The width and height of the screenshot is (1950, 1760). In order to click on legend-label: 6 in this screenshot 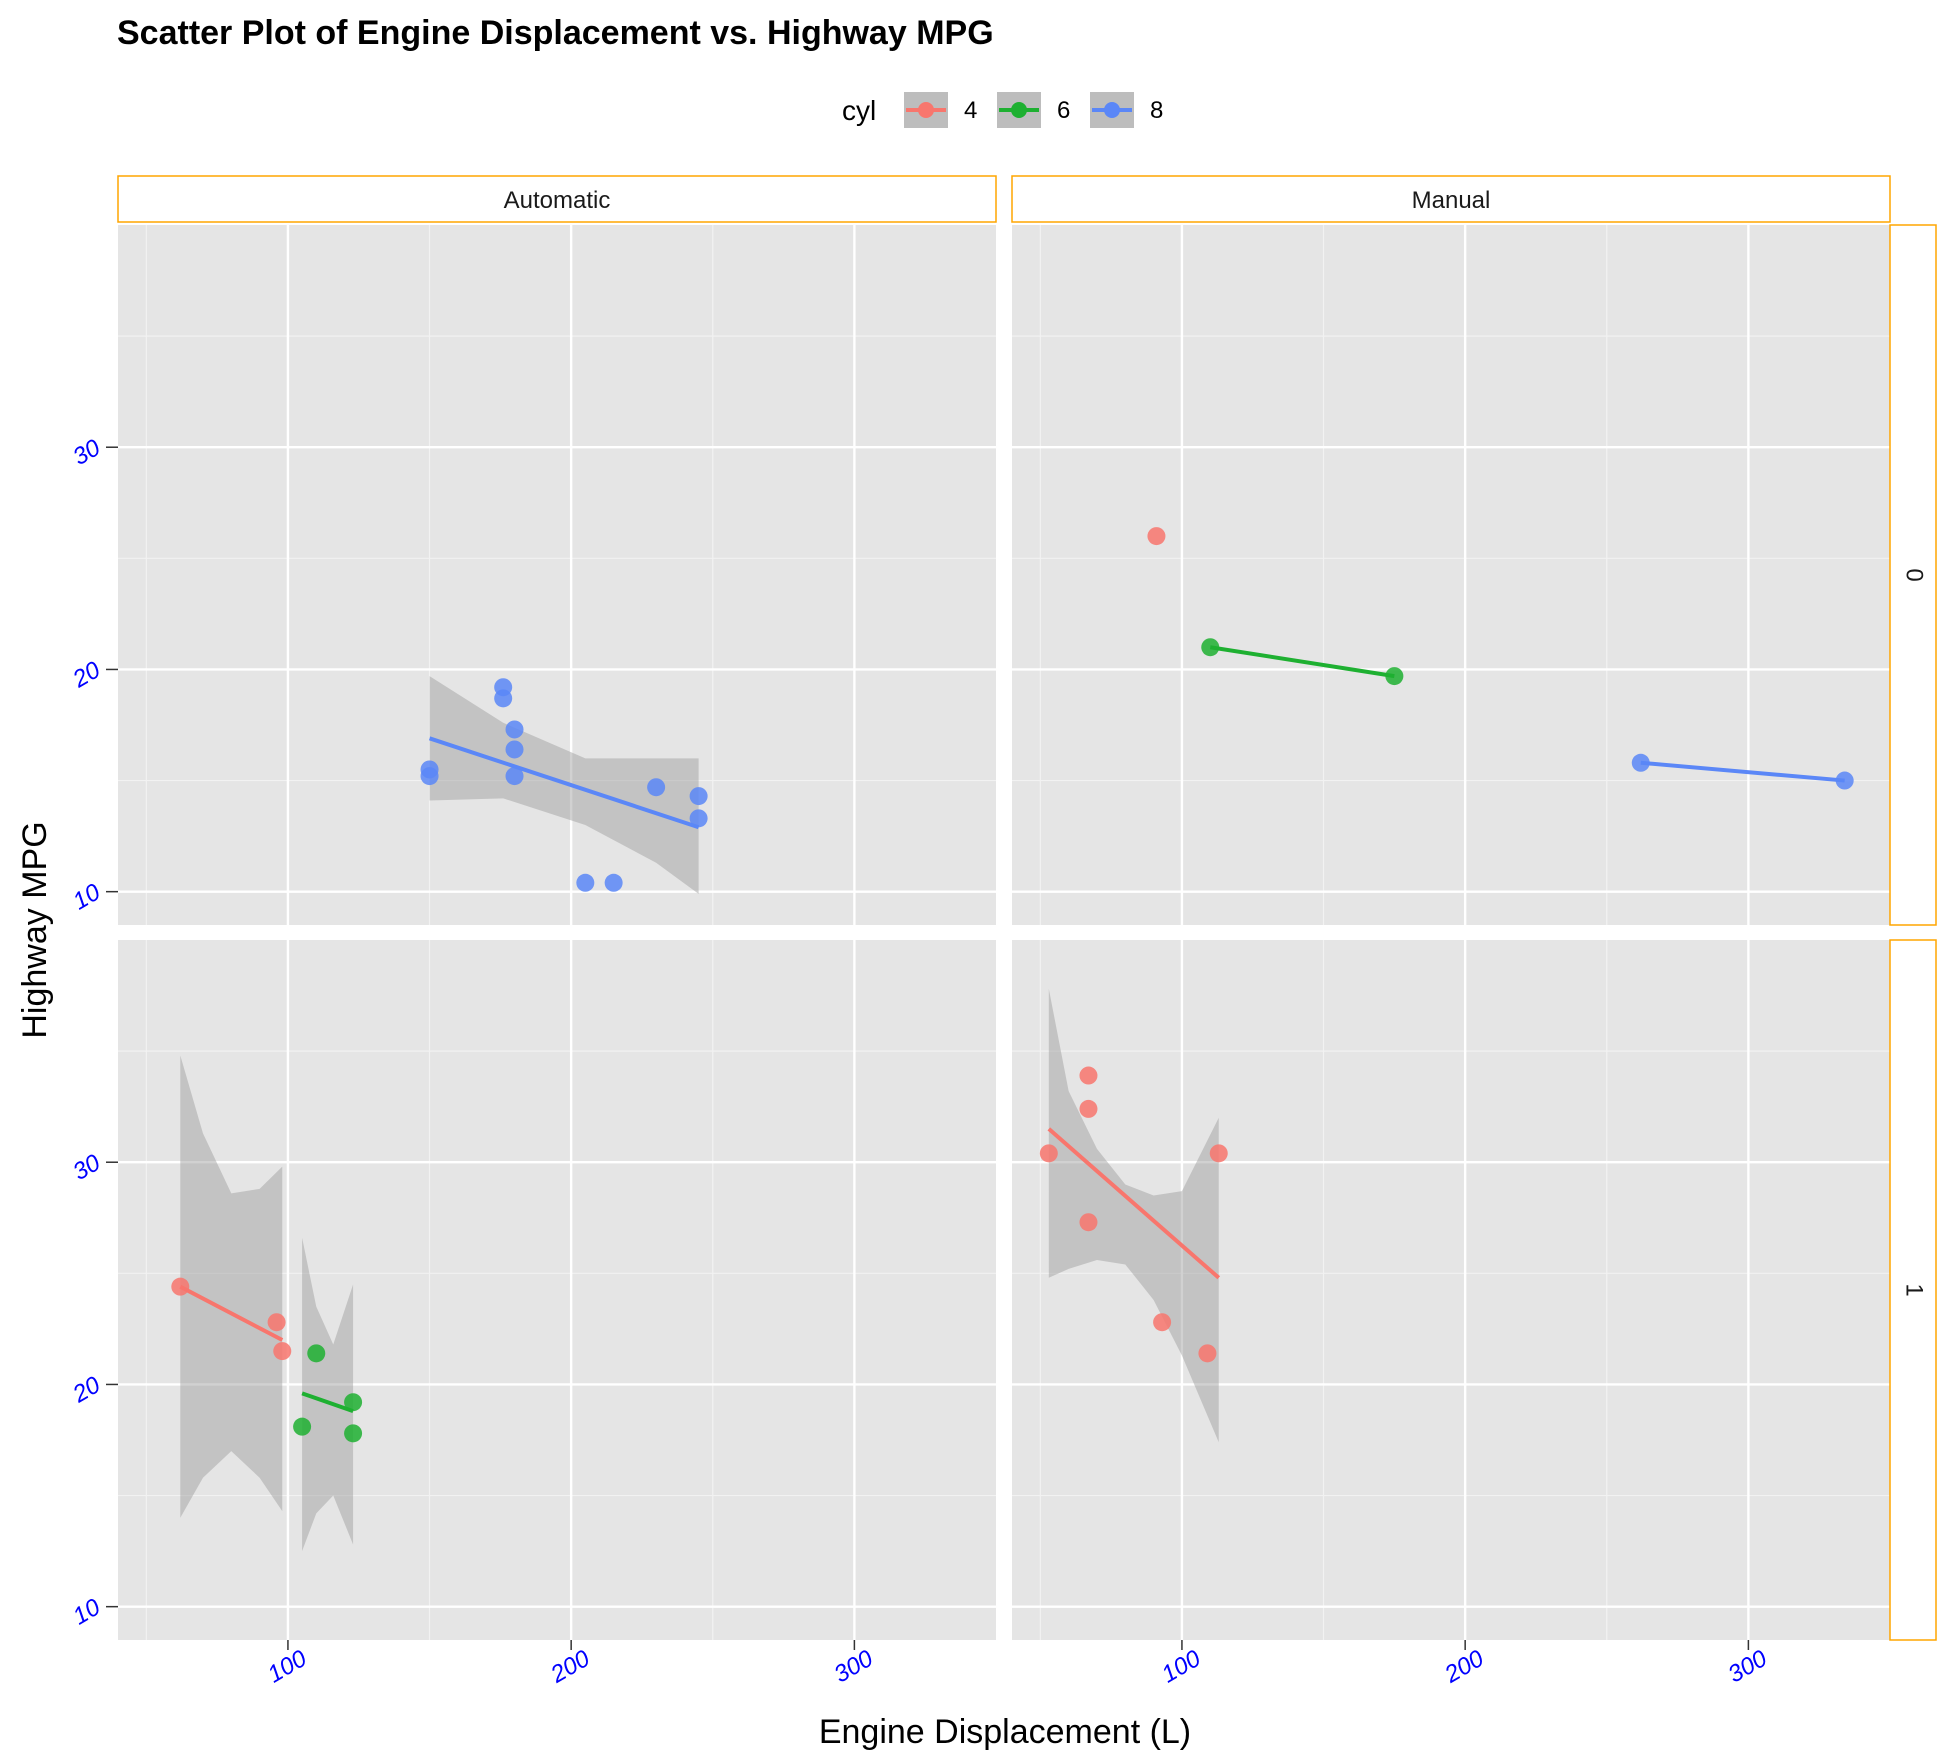, I will do `click(1063, 110)`.